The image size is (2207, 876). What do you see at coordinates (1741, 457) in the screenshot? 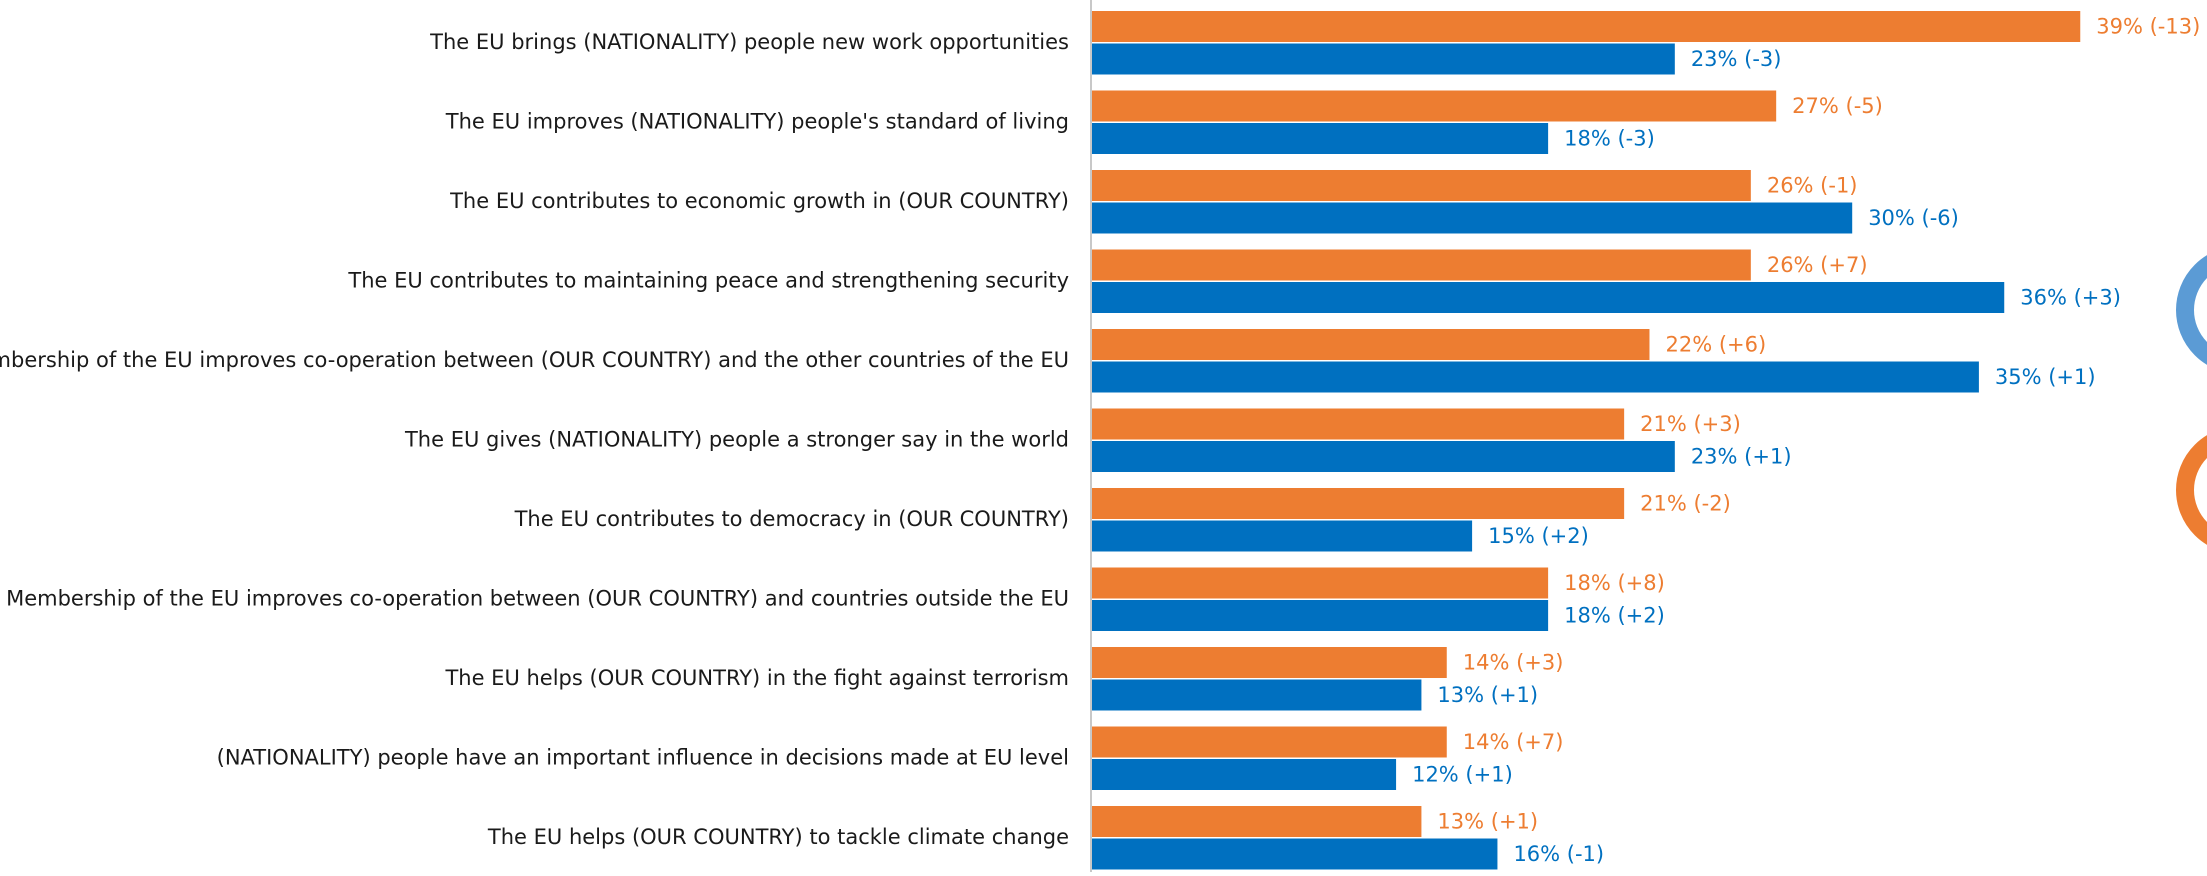
I see `value-label: 23% (+1)` at bounding box center [1741, 457].